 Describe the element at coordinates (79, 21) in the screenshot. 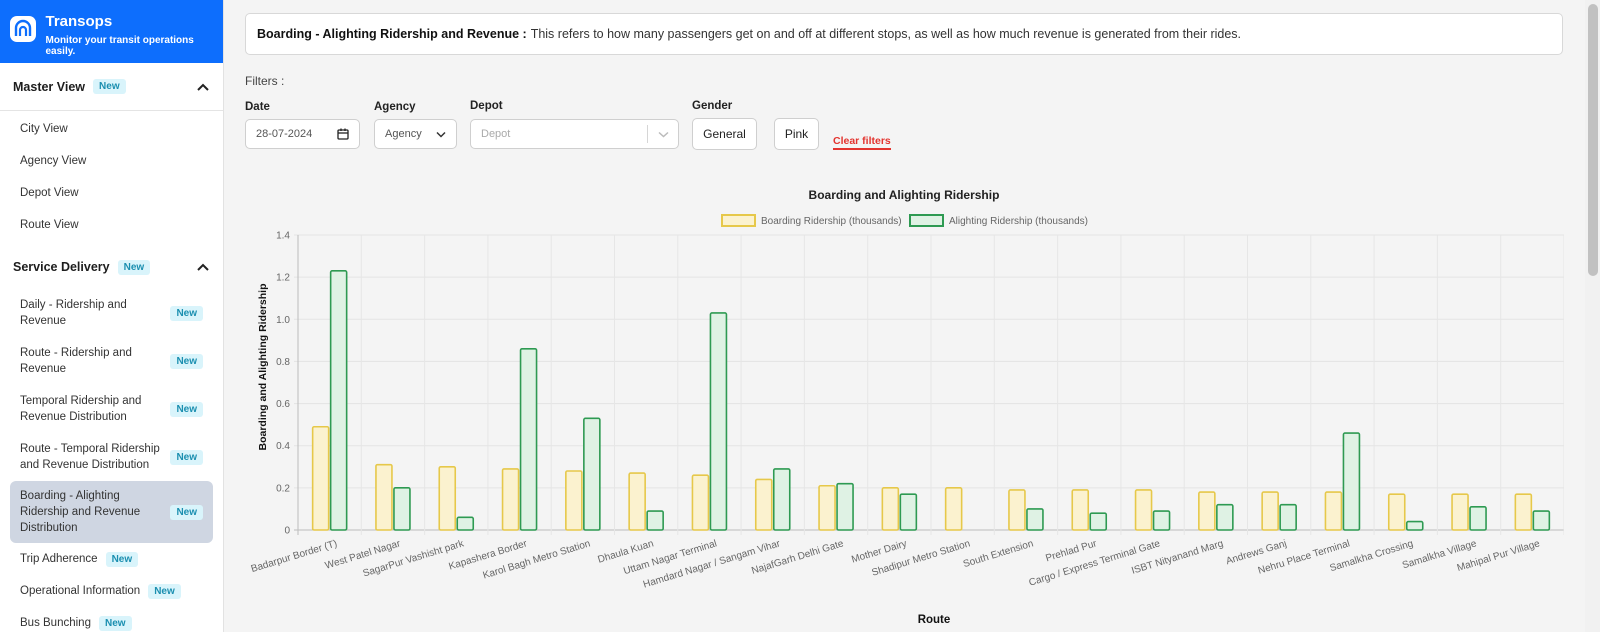

I see `brand-title: Transops` at that location.